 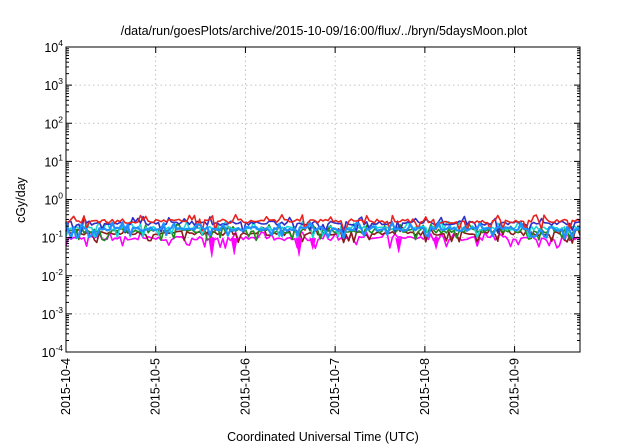 I want to click on y-tick-label: 10⁴, so click(x=53, y=46).